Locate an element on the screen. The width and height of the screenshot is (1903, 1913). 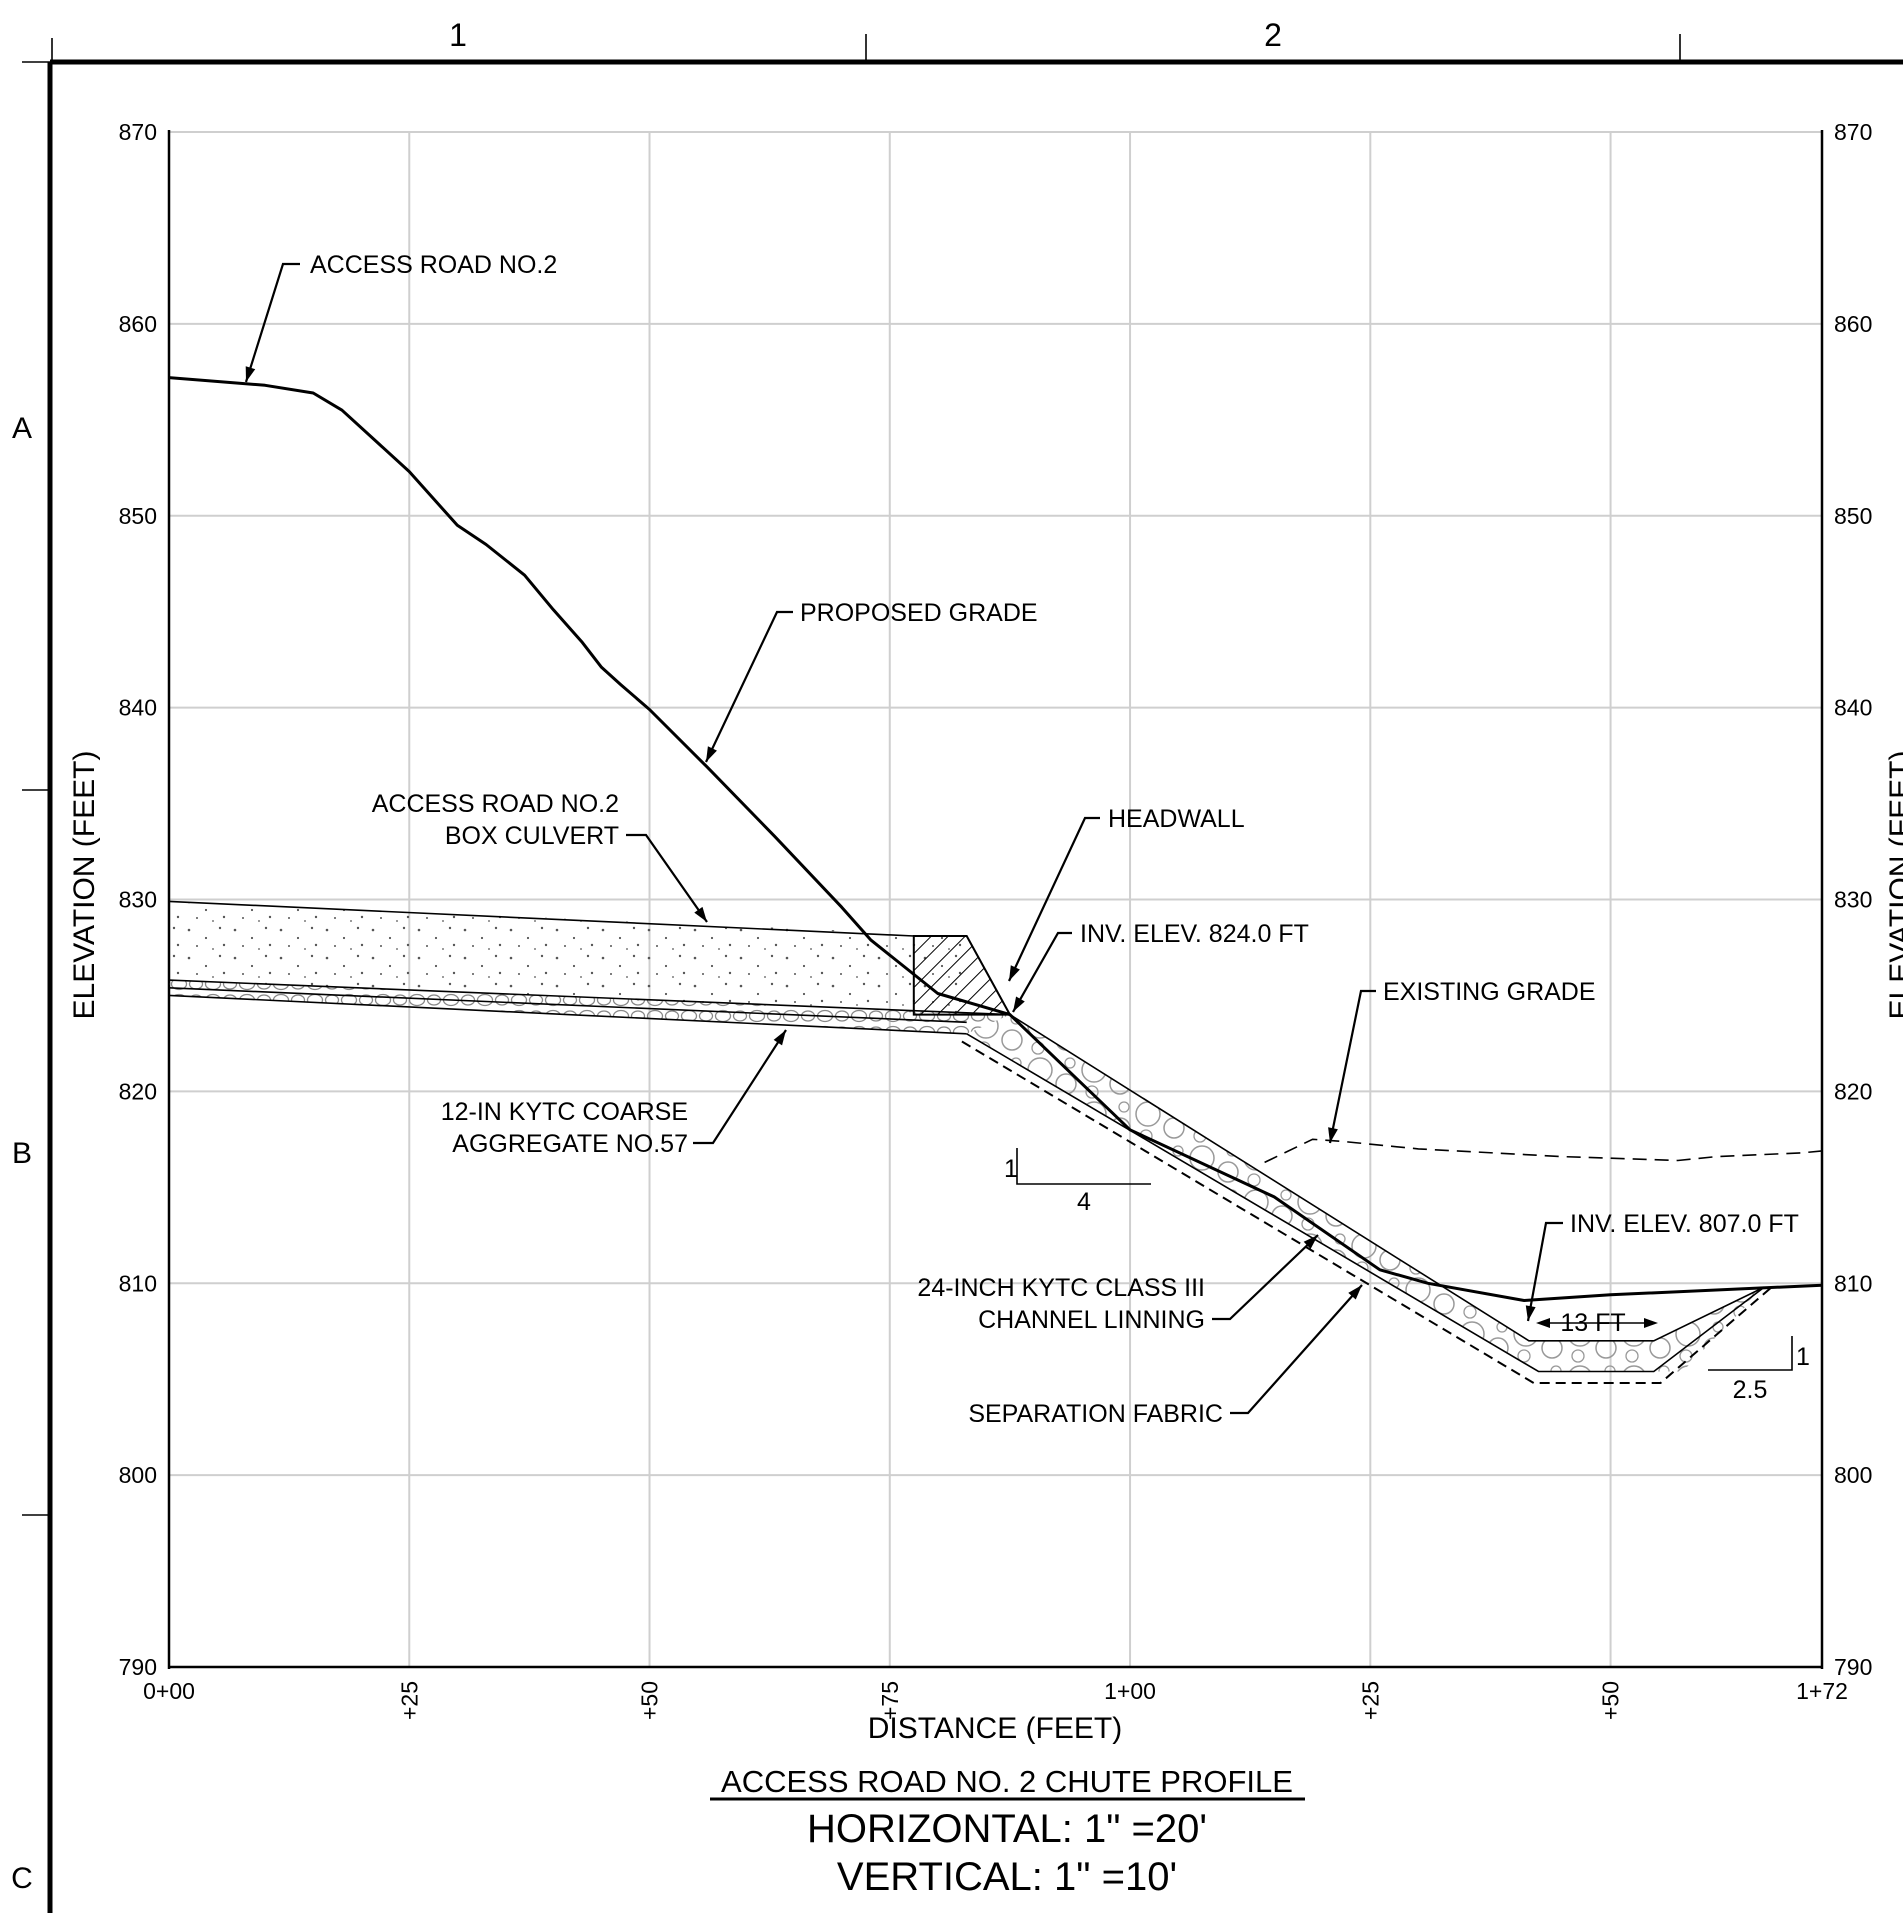
bottom-width-arrow-left is located at coordinates (1543, 1323).